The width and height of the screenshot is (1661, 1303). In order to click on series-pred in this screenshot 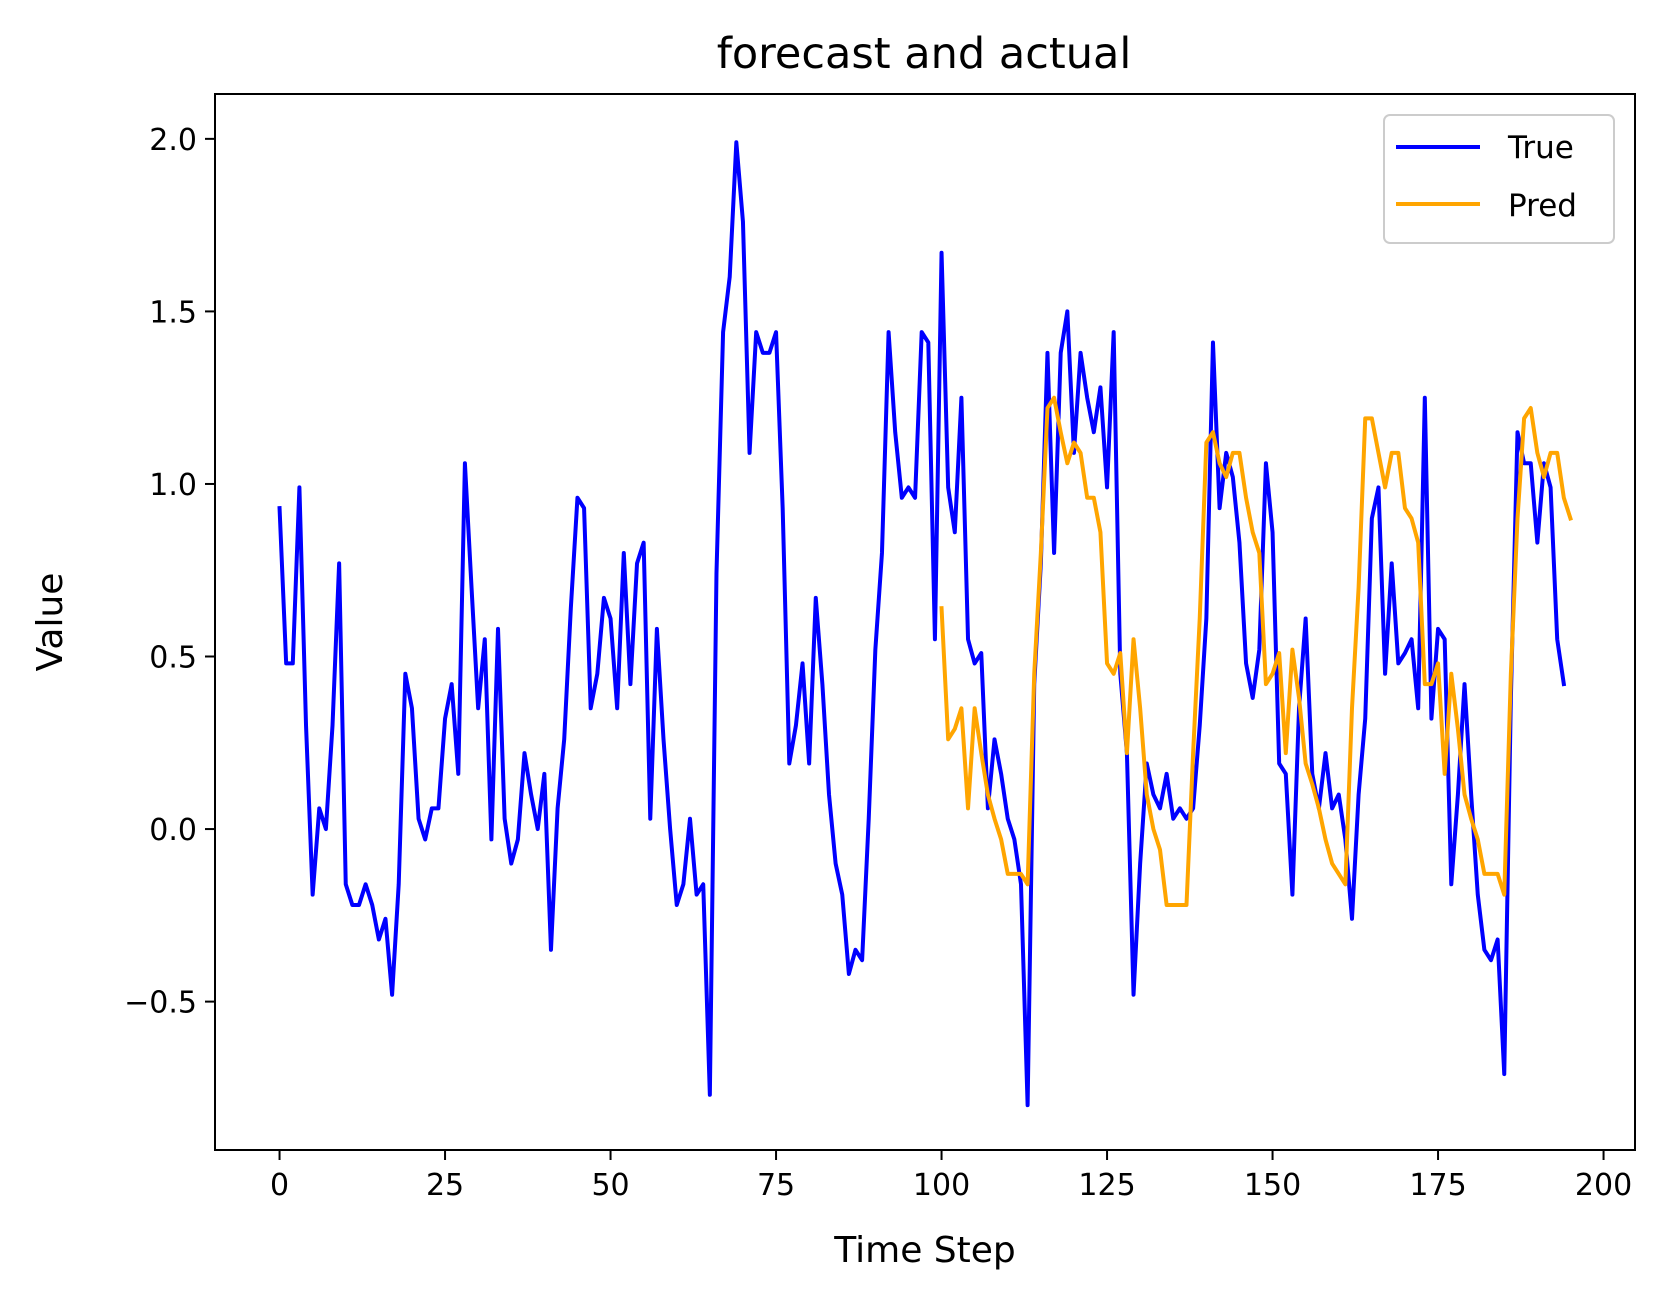, I will do `click(1256, 651)`.